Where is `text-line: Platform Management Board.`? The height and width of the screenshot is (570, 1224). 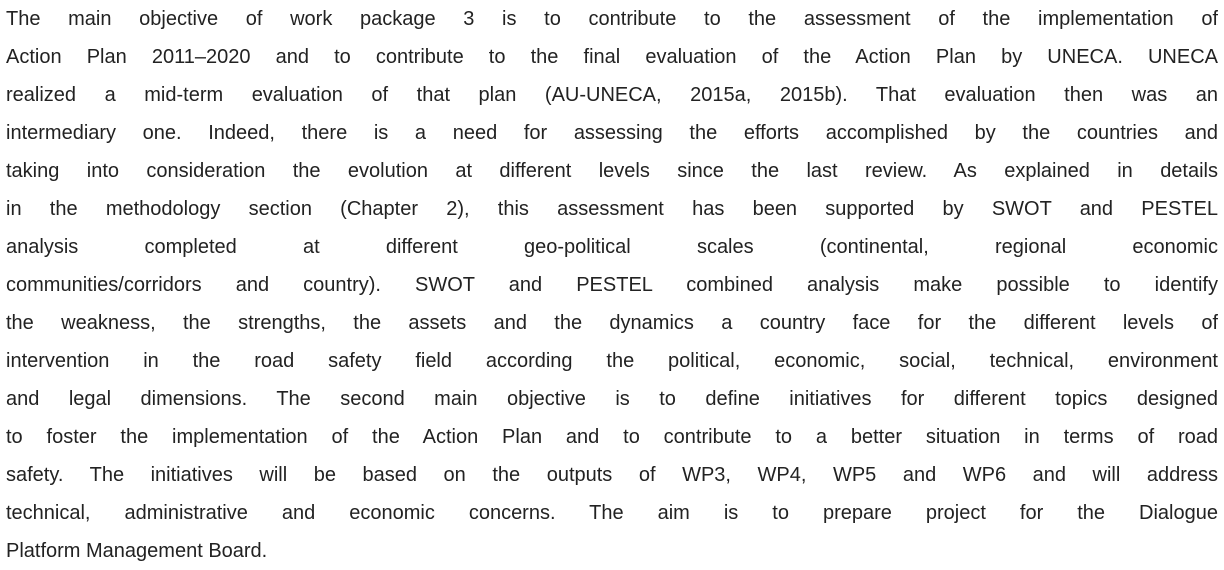 text-line: Platform Management Board. is located at coordinates (137, 551).